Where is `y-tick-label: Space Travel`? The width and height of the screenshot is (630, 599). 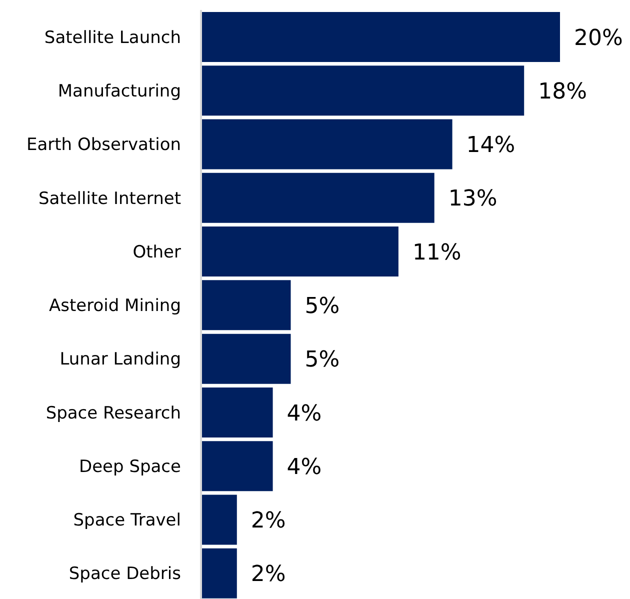
y-tick-label: Space Travel is located at coordinates (127, 520).